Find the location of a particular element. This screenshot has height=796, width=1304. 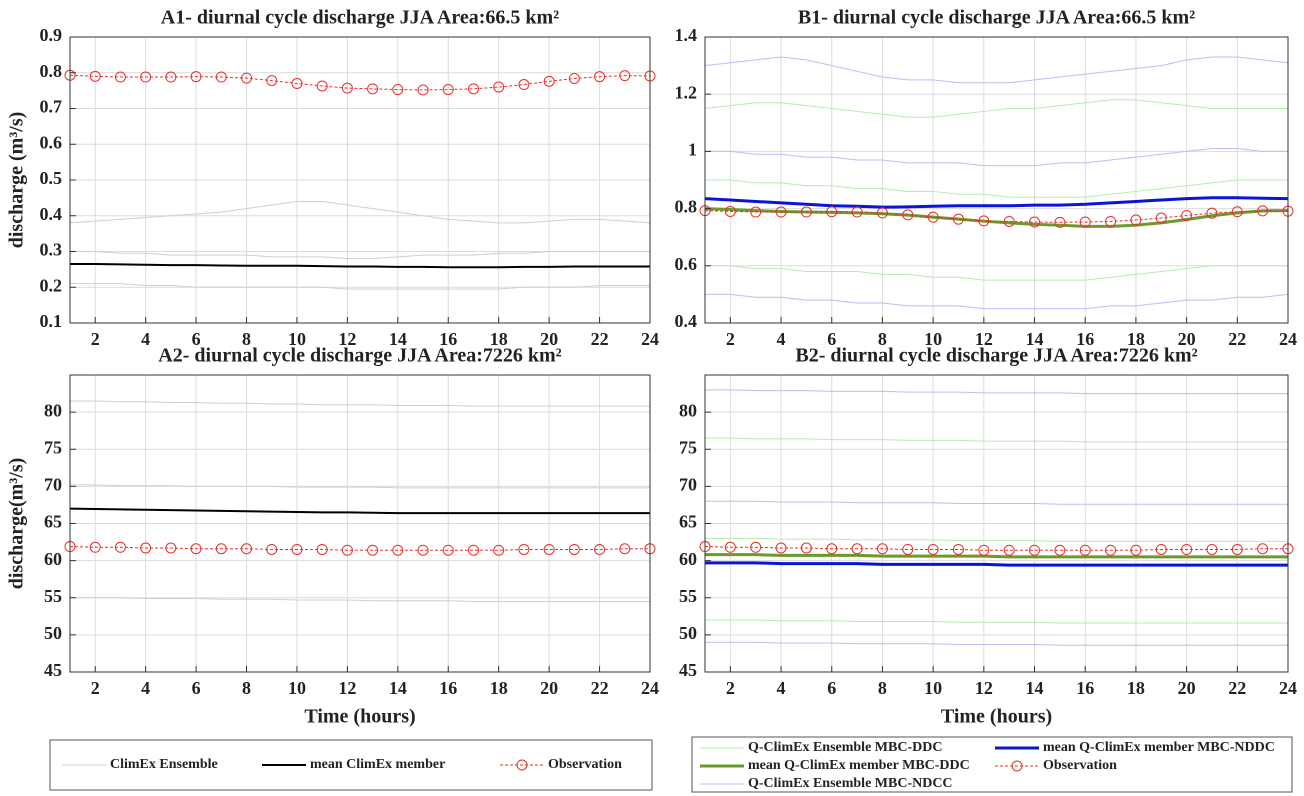

y-tick-label: 0.1 is located at coordinates (51, 321).